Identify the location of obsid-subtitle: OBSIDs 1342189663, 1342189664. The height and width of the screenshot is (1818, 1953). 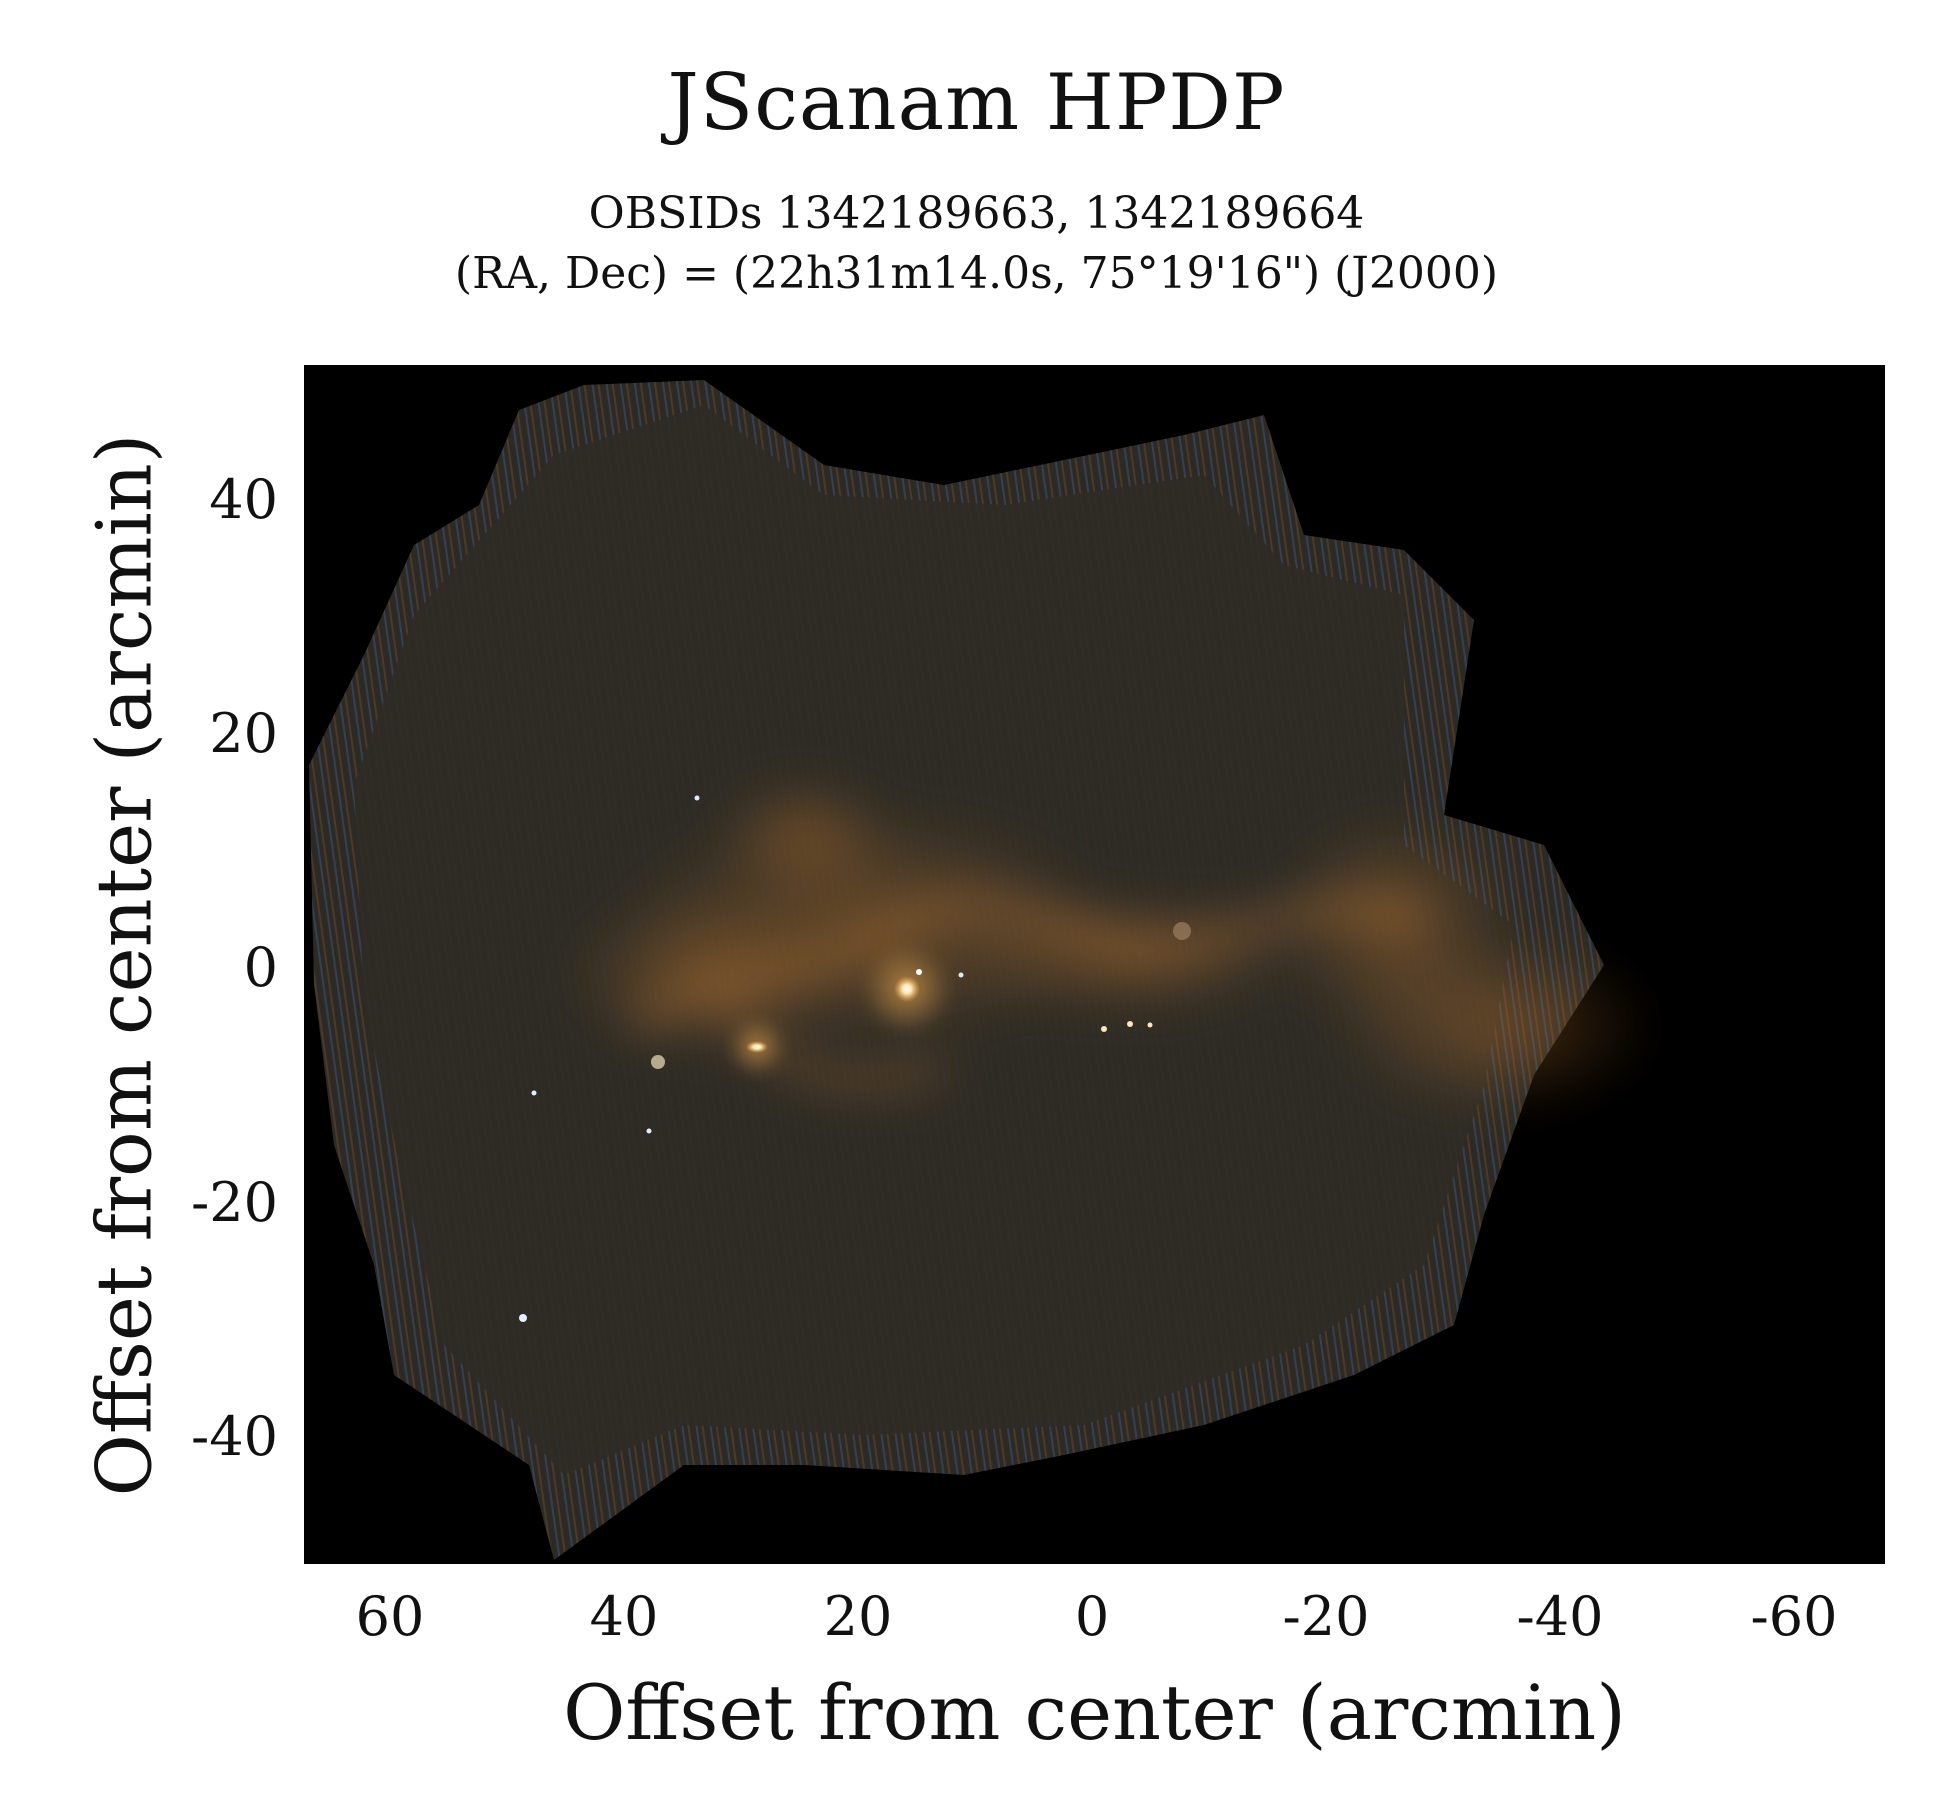
(976, 213).